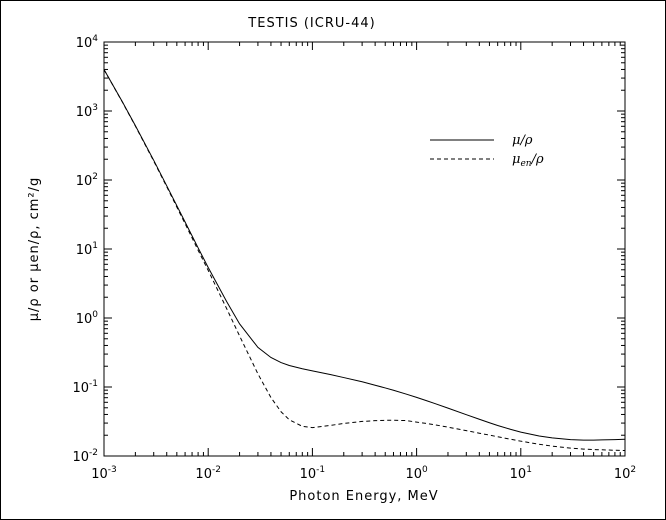 Image resolution: width=666 pixels, height=520 pixels. Describe the element at coordinates (311, 23) in the screenshot. I see `chart-title: TESTIS (ICRU-44)` at that location.